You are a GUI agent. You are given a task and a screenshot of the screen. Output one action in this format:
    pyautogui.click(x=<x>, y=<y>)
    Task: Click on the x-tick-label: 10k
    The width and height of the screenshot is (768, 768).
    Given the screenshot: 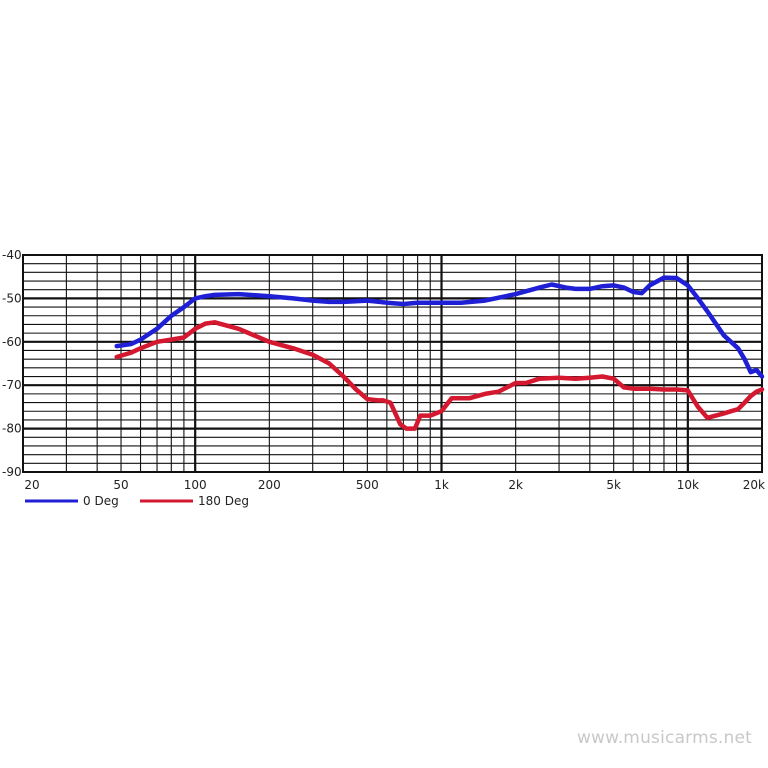 What is the action you would take?
    pyautogui.click(x=688, y=485)
    